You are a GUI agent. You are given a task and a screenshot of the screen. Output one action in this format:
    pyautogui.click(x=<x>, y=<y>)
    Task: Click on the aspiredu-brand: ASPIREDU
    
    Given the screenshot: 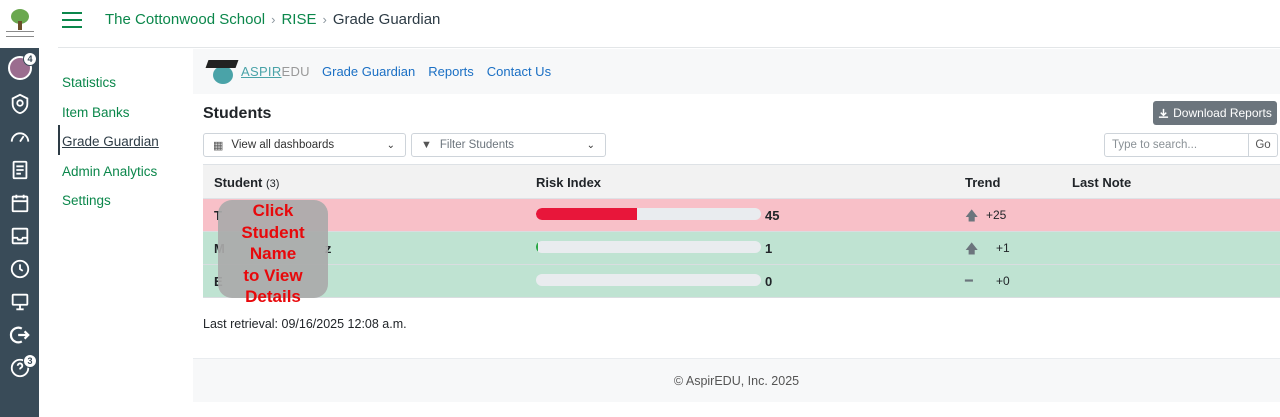 What is the action you would take?
    pyautogui.click(x=257, y=71)
    